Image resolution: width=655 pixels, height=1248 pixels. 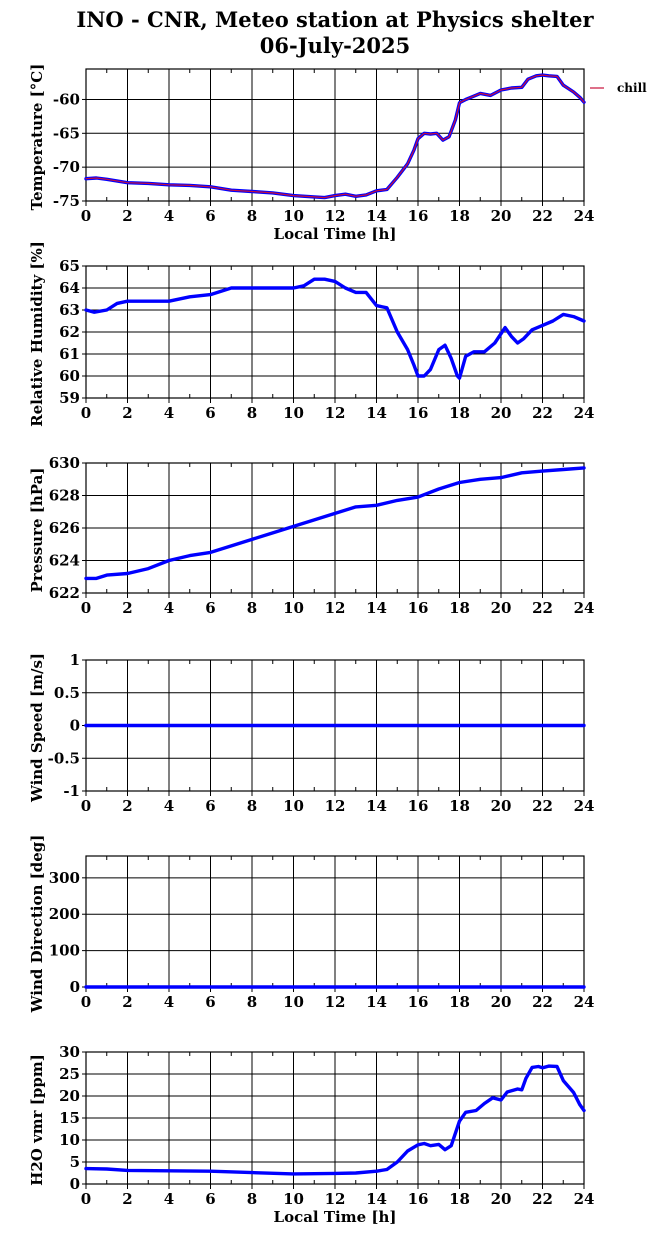 What do you see at coordinates (64, 496) in the screenshot?
I see `y-tick-label: 628` at bounding box center [64, 496].